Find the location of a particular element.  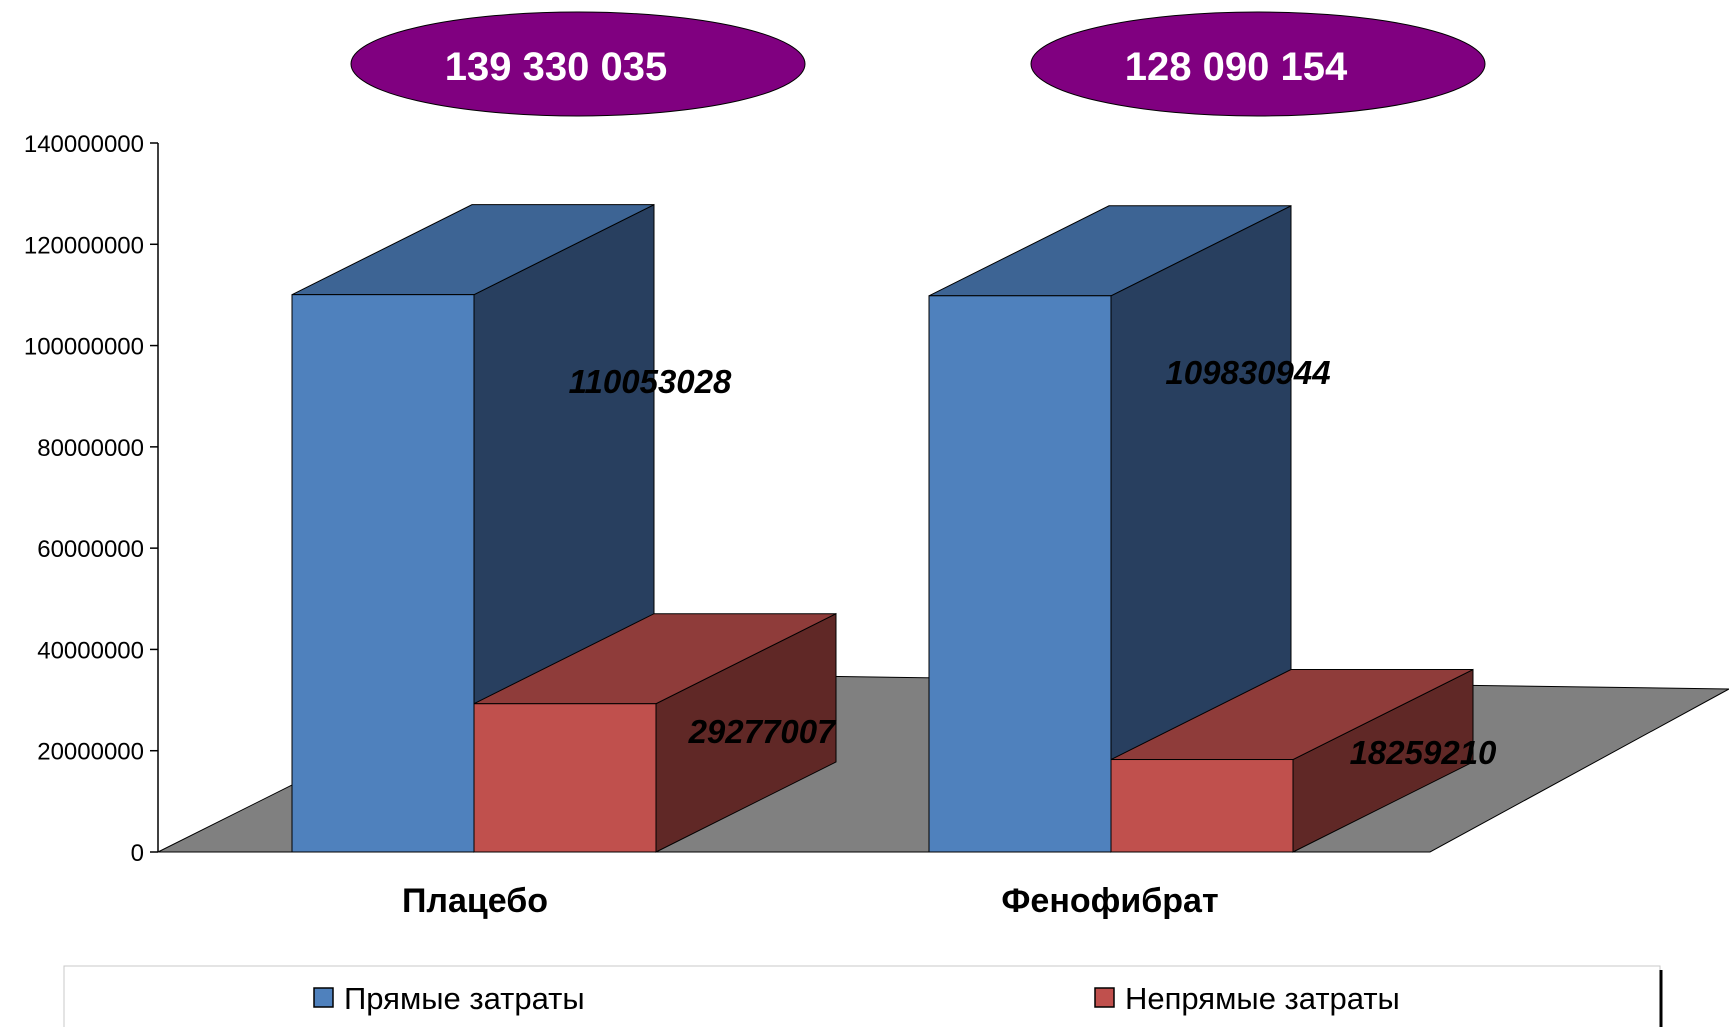

bar-value-label: 110053028 is located at coordinates (650, 381).